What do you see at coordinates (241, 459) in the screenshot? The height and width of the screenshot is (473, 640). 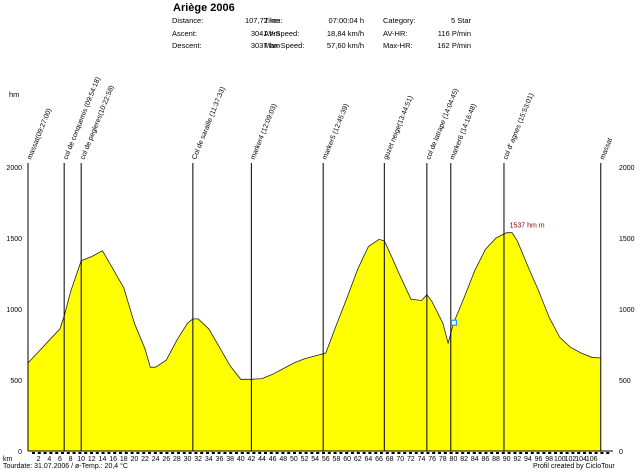 I see `x-tick-label: 40` at bounding box center [241, 459].